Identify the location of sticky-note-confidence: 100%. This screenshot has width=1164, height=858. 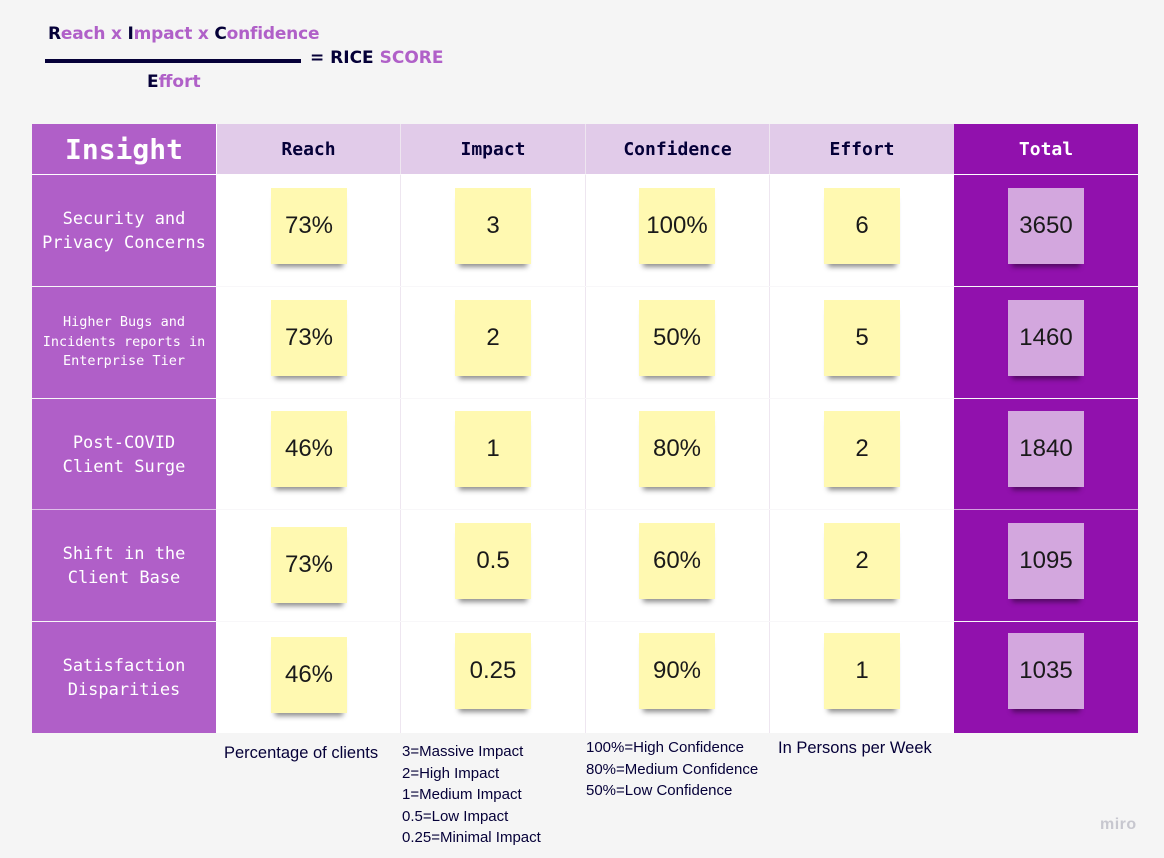
(677, 226).